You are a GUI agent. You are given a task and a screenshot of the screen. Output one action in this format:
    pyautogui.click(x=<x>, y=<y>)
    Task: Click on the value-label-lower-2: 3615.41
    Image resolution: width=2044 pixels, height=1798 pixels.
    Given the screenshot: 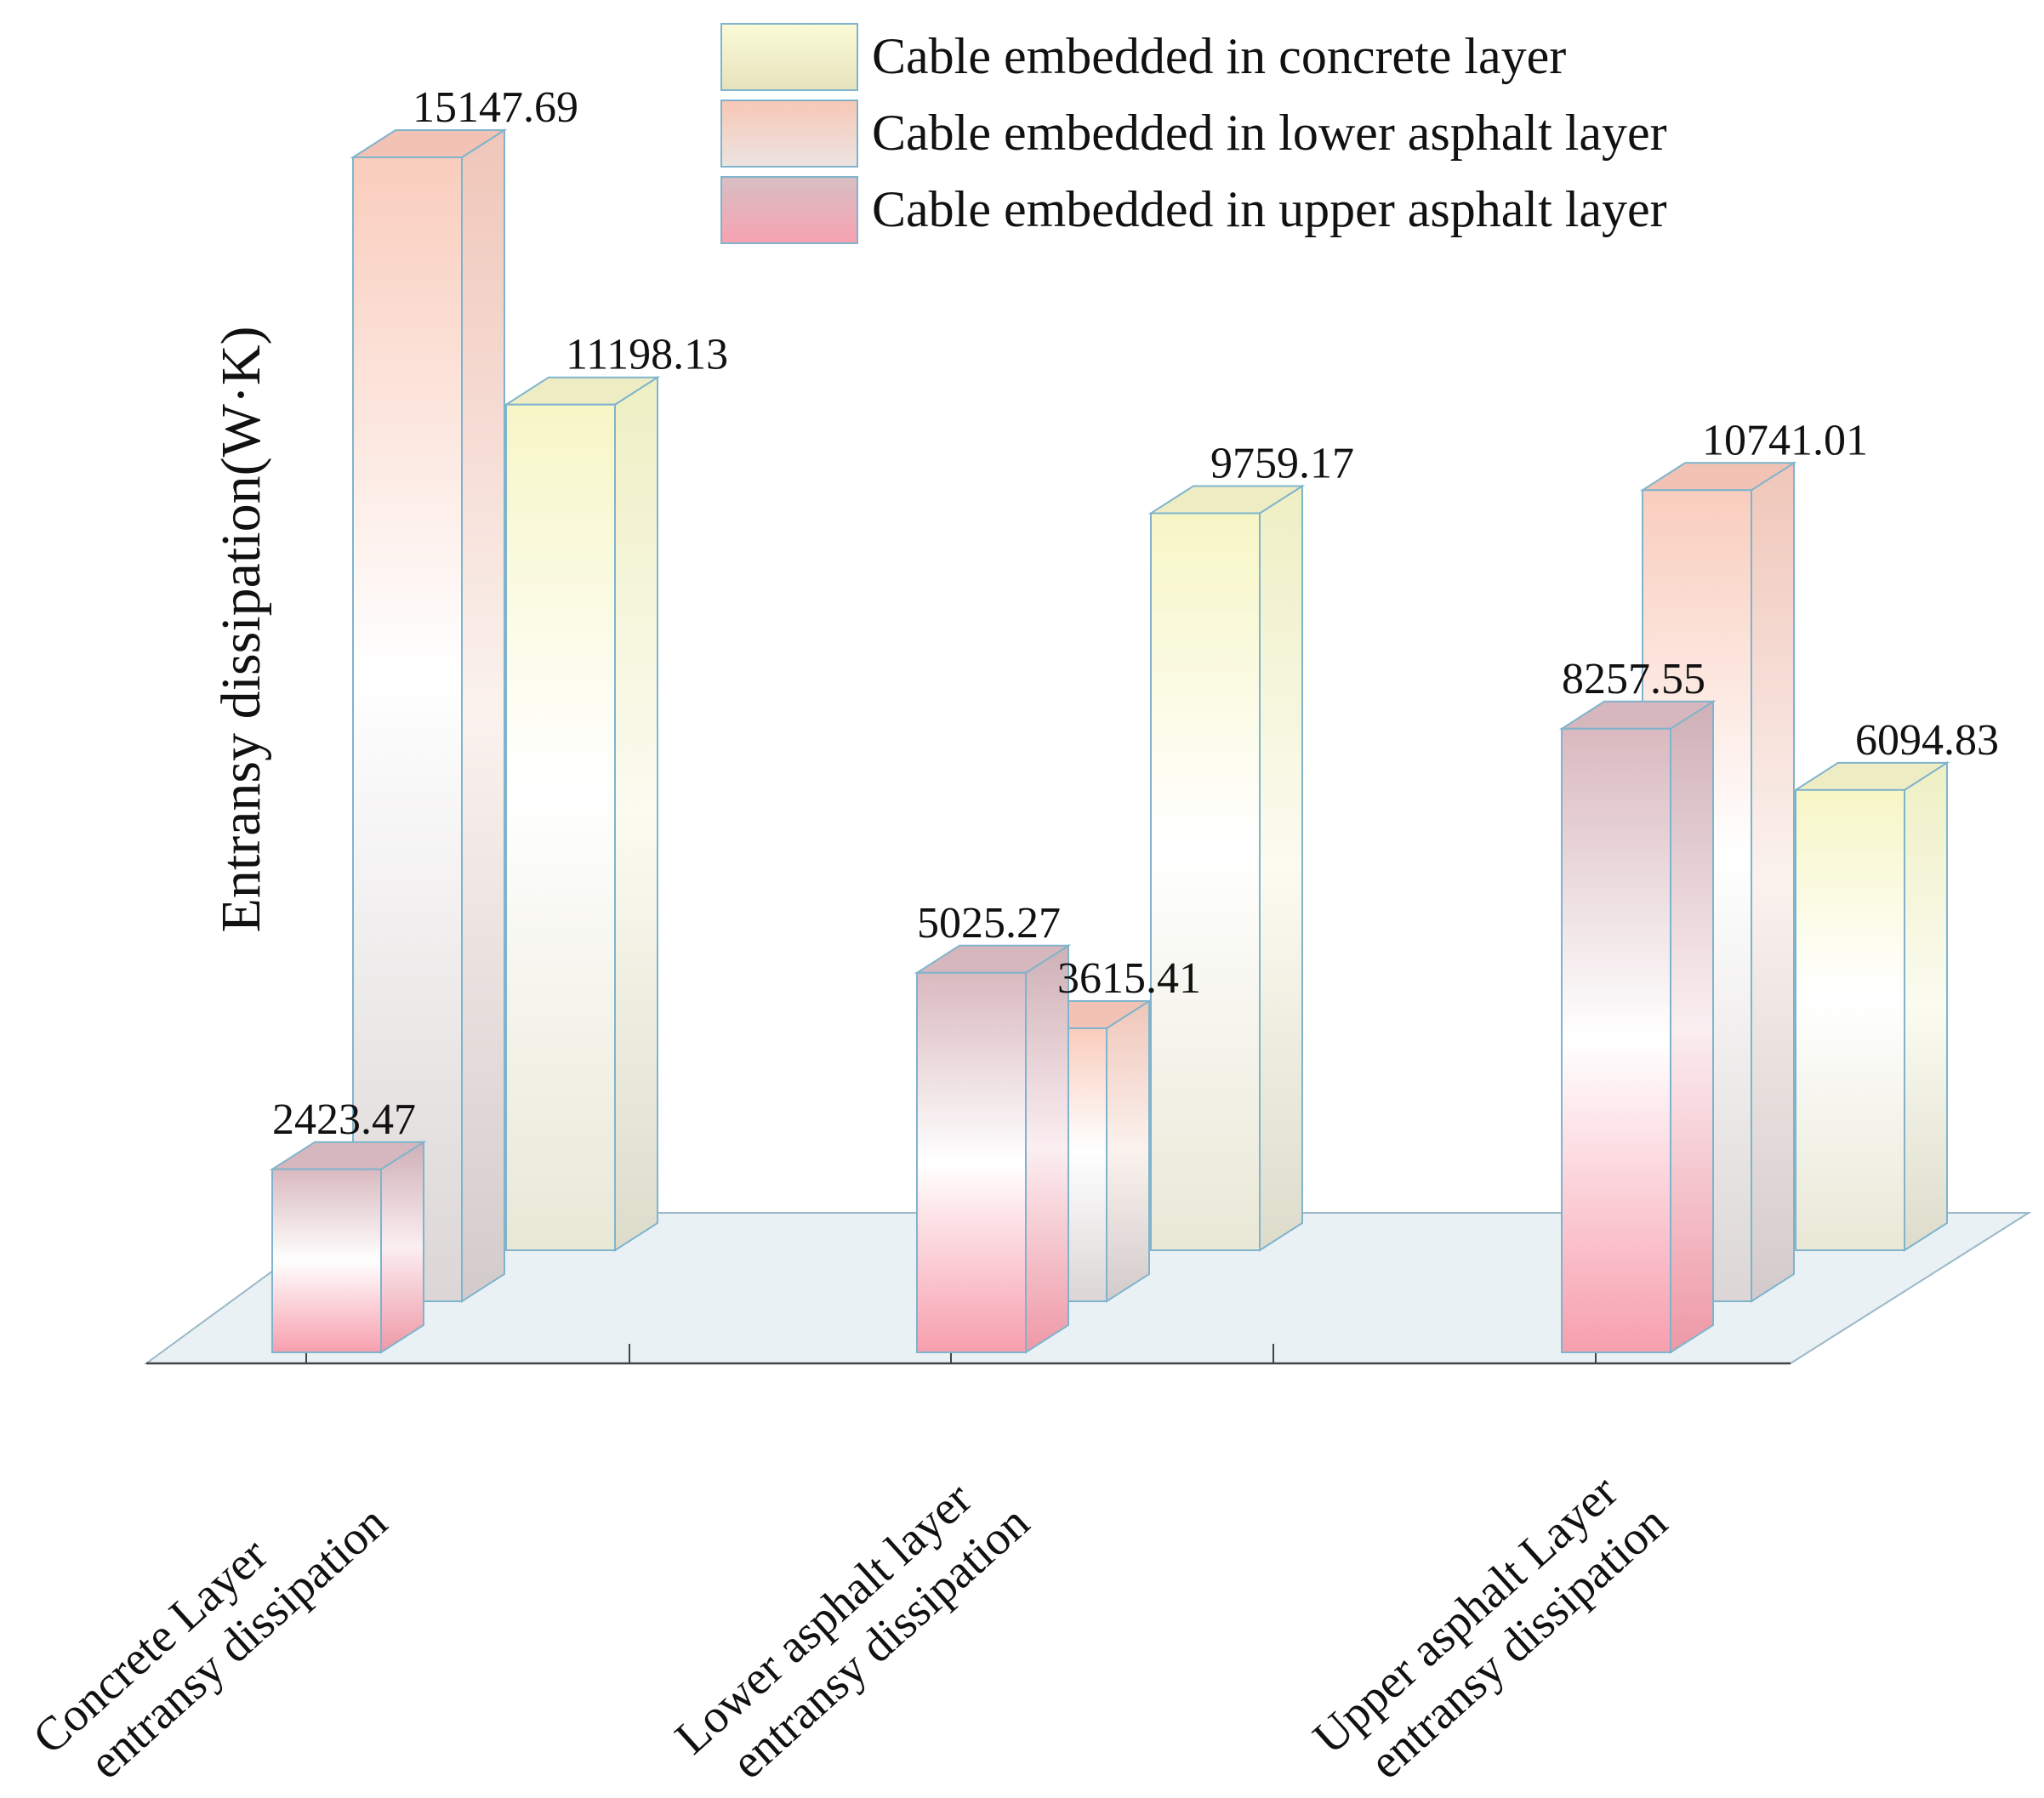 What is the action you would take?
    pyautogui.click(x=1129, y=978)
    